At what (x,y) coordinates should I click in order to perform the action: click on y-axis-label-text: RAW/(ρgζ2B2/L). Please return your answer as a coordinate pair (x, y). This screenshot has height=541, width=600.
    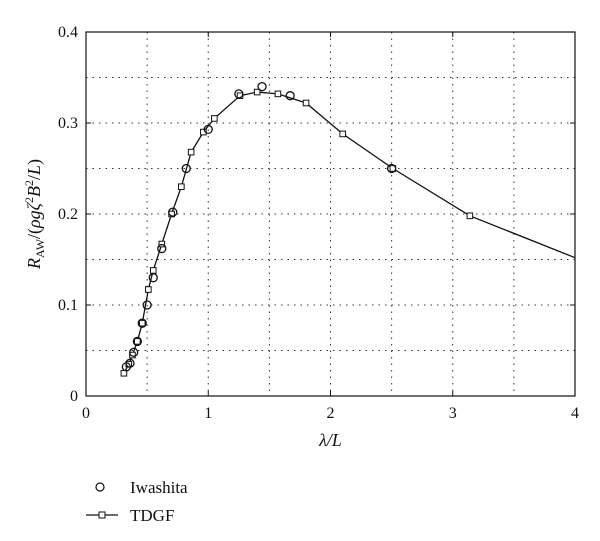
    Looking at the image, I should click on (34, 214).